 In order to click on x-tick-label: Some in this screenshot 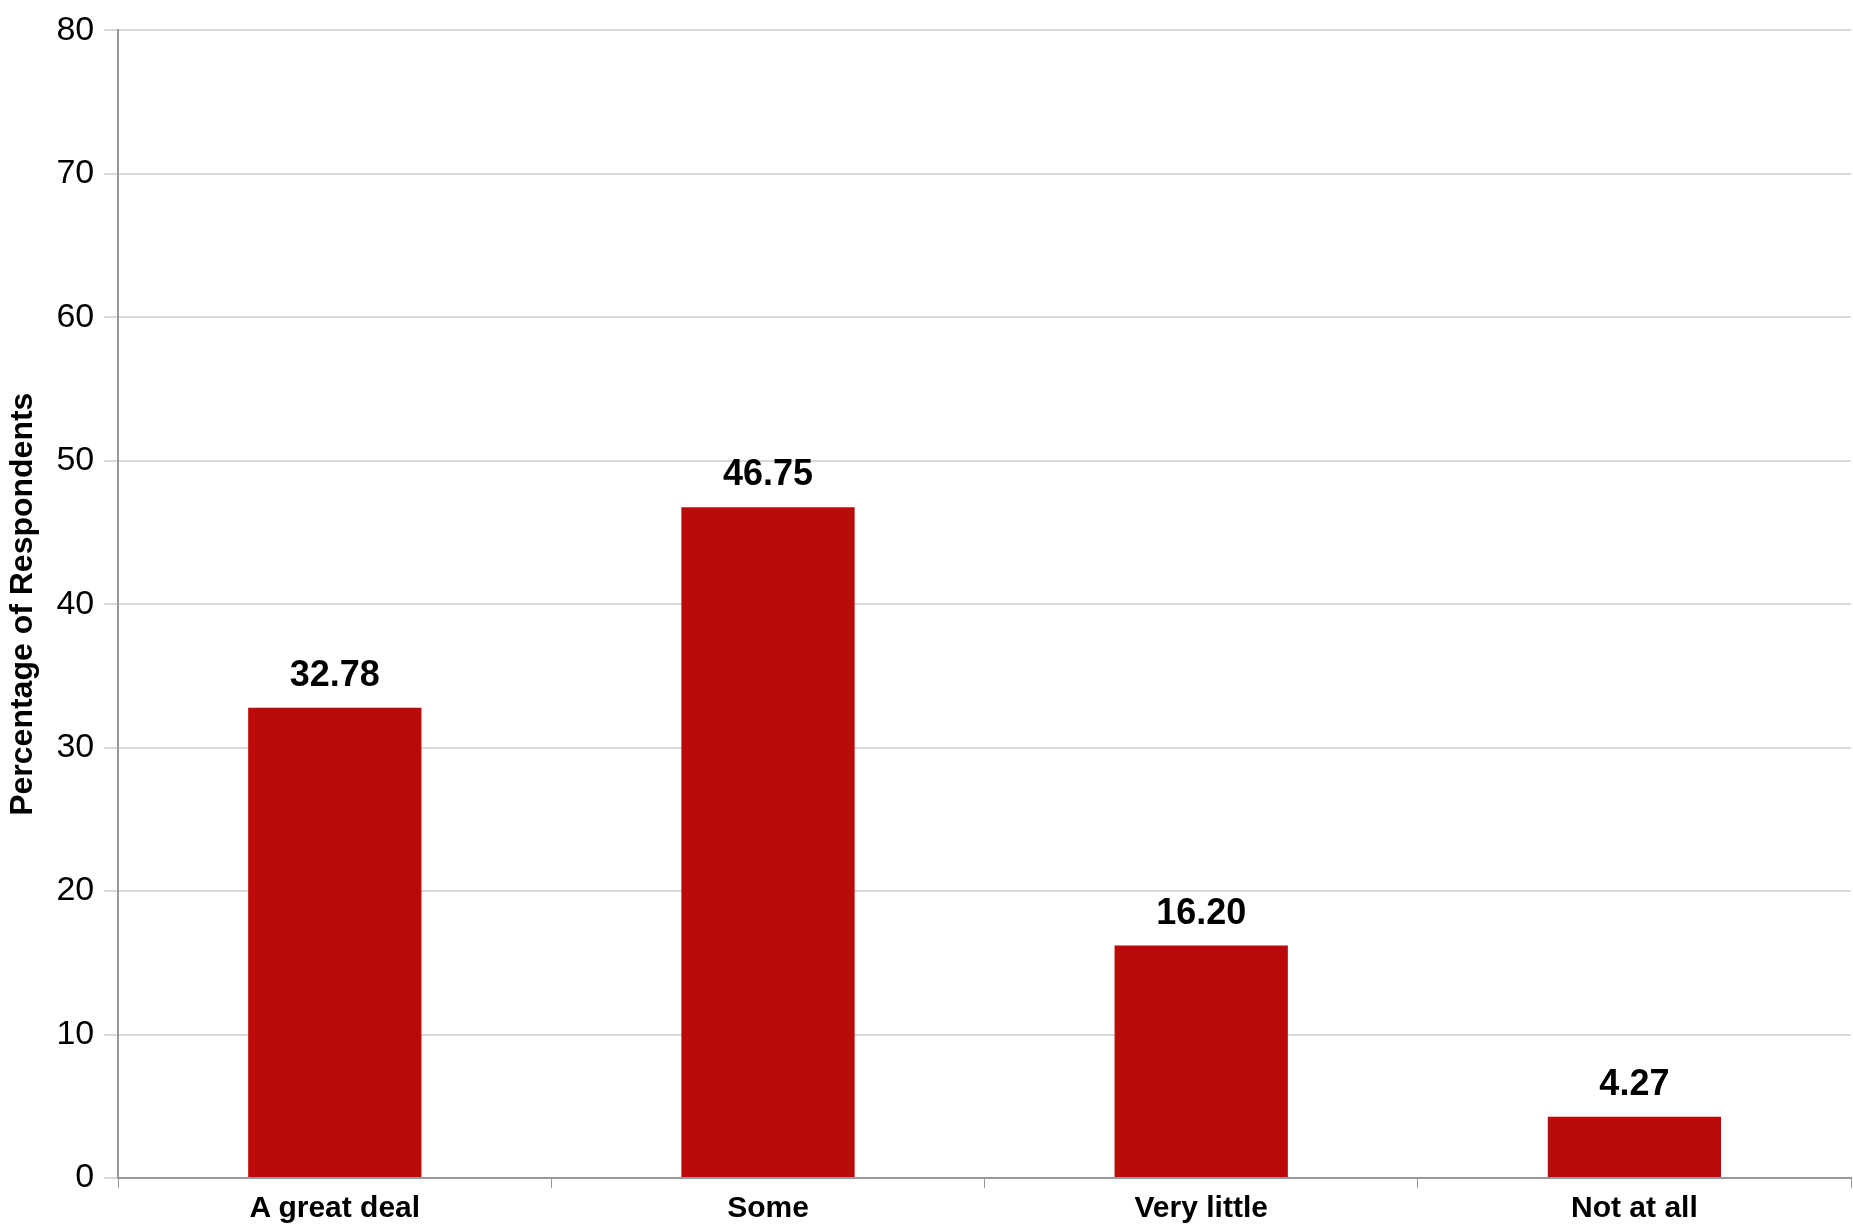, I will do `click(768, 1207)`.